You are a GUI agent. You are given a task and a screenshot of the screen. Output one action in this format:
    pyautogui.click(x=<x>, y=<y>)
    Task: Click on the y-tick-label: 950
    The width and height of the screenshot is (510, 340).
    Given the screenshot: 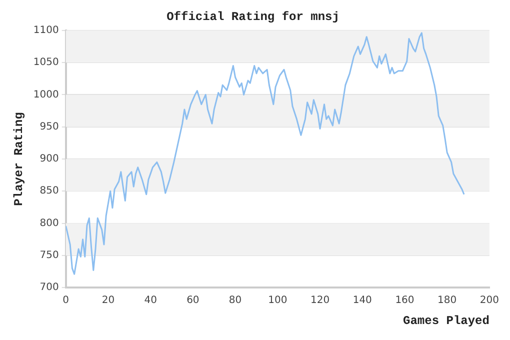 What is the action you would take?
    pyautogui.click(x=49, y=126)
    